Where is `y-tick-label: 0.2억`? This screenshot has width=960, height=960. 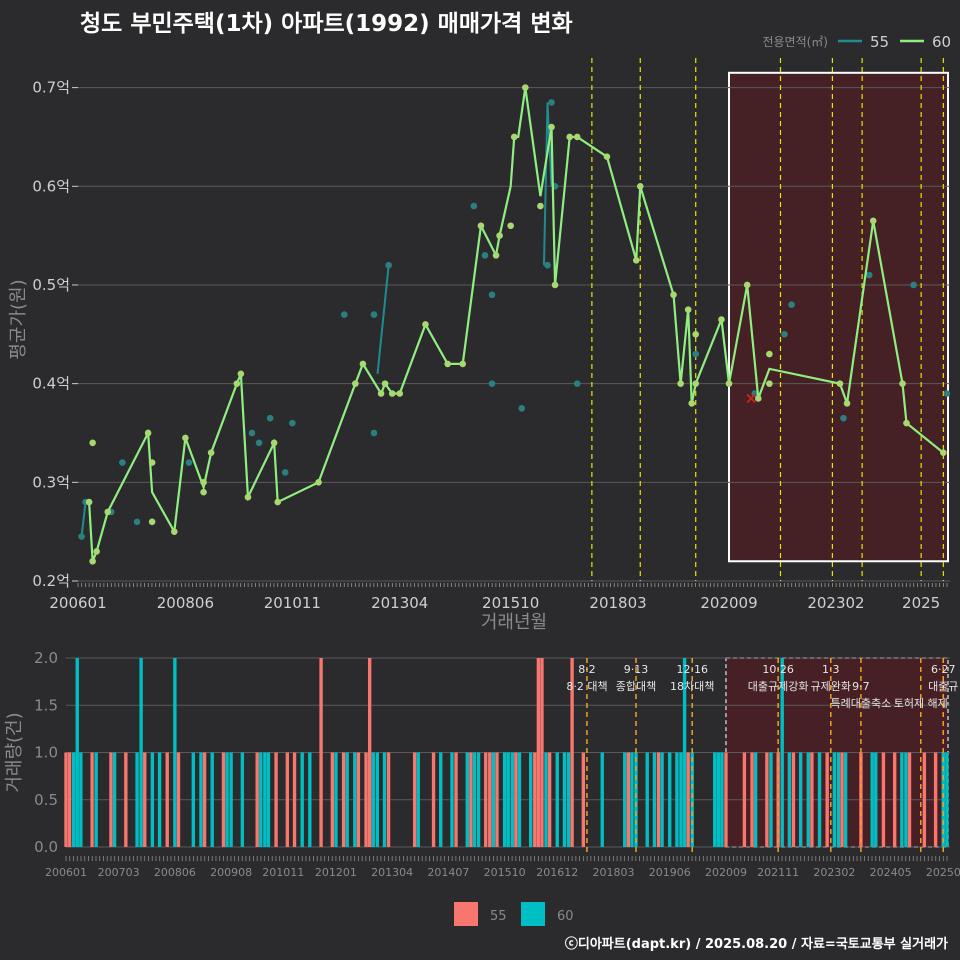 y-tick-label: 0.2억 is located at coordinates (51, 581).